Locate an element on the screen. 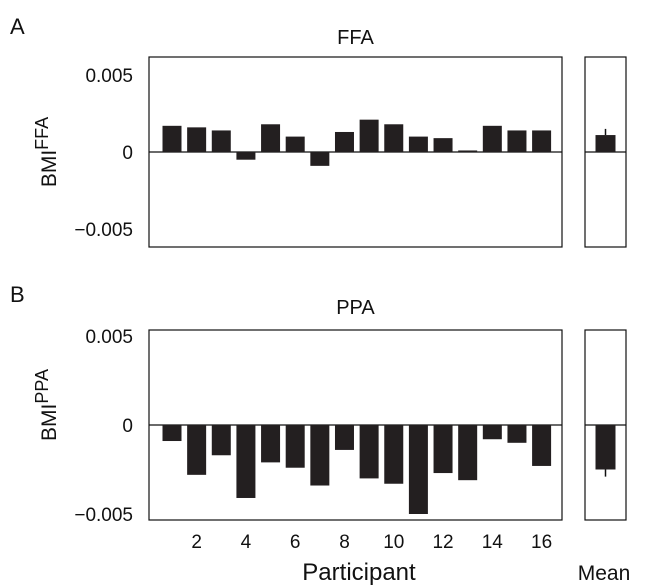 Image resolution: width=648 pixels, height=585 pixels. y-axis-label: BMIFFA is located at coordinates (46, 152).